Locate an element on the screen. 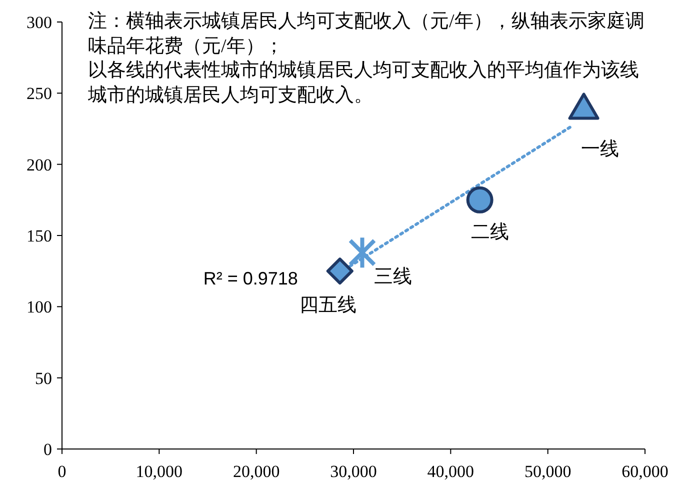 This screenshot has height=482, width=676. annotation: 以各线的代表性城市的城镇居民人均可支配收入的平均值作为该线城市的城镇居民人均可支配收入。 is located at coordinates (364, 83).